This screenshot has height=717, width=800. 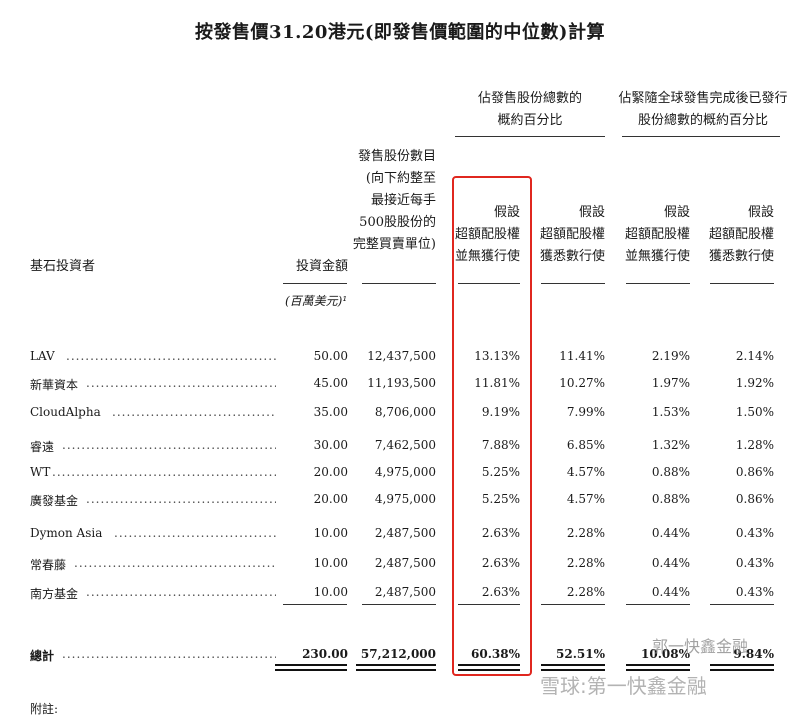 What do you see at coordinates (405, 445) in the screenshot?
I see `row-shares: 7,462,500` at bounding box center [405, 445].